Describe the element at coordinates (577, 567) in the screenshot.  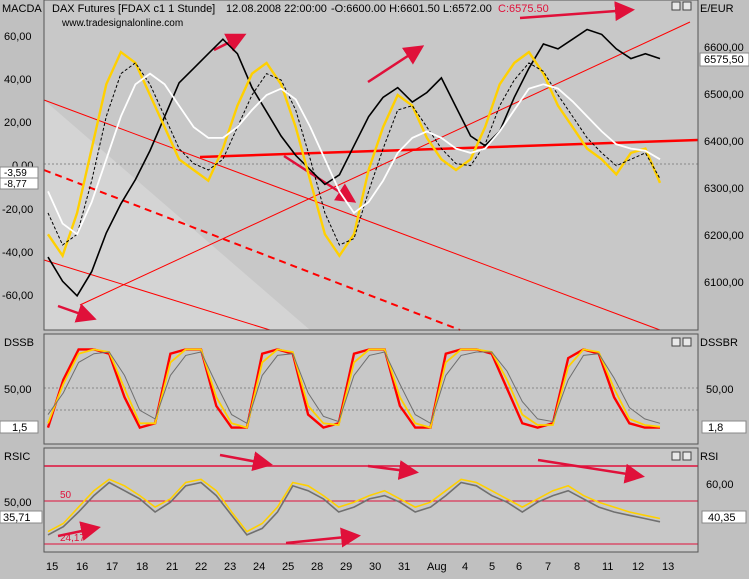
I see `x-tick-label: 8` at that location.